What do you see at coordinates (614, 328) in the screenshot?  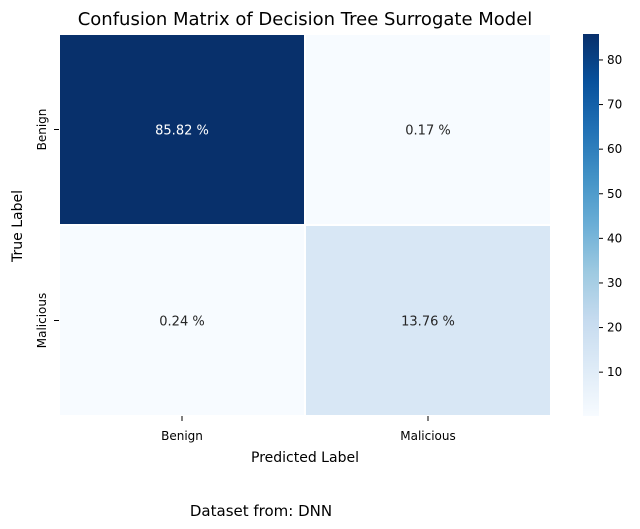 I see `colorbar-tick-label: 20` at bounding box center [614, 328].